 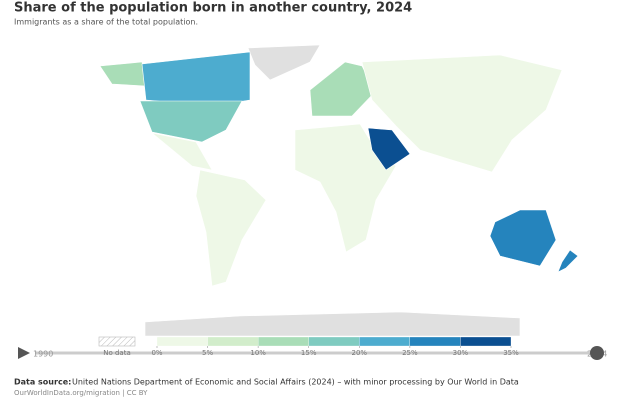 What do you see at coordinates (461, 353) in the screenshot?
I see `legend-tick-label: 30%` at bounding box center [461, 353].